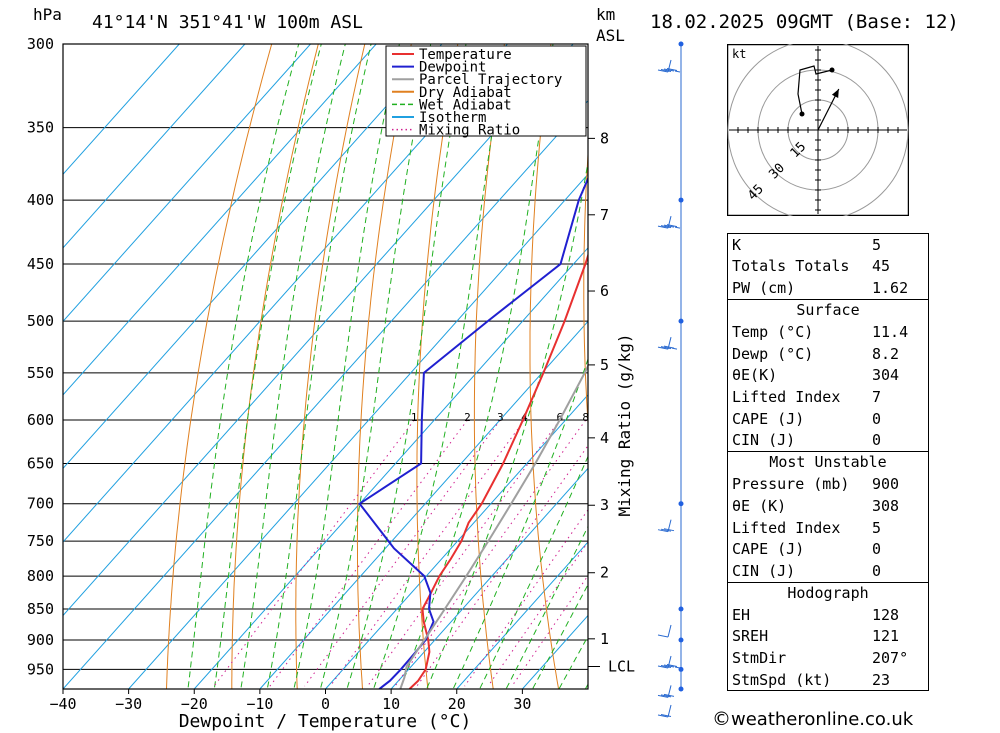 Image resolution: width=1000 pixels, height=733 pixels. I want to click on index-value: 121, so click(886, 636).